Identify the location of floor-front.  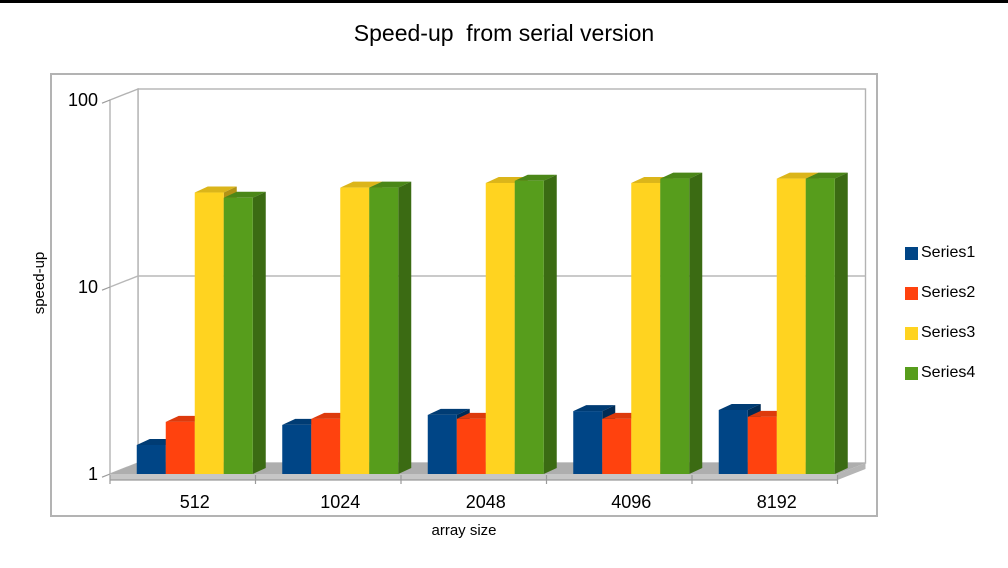
(474, 477).